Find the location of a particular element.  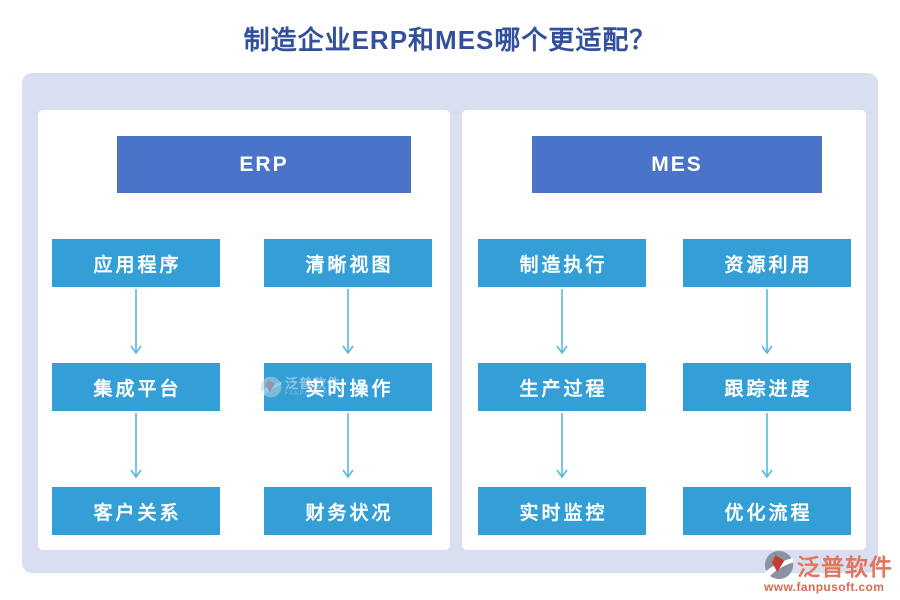

footer-brand-row: 泛普软件 is located at coordinates (828, 564).